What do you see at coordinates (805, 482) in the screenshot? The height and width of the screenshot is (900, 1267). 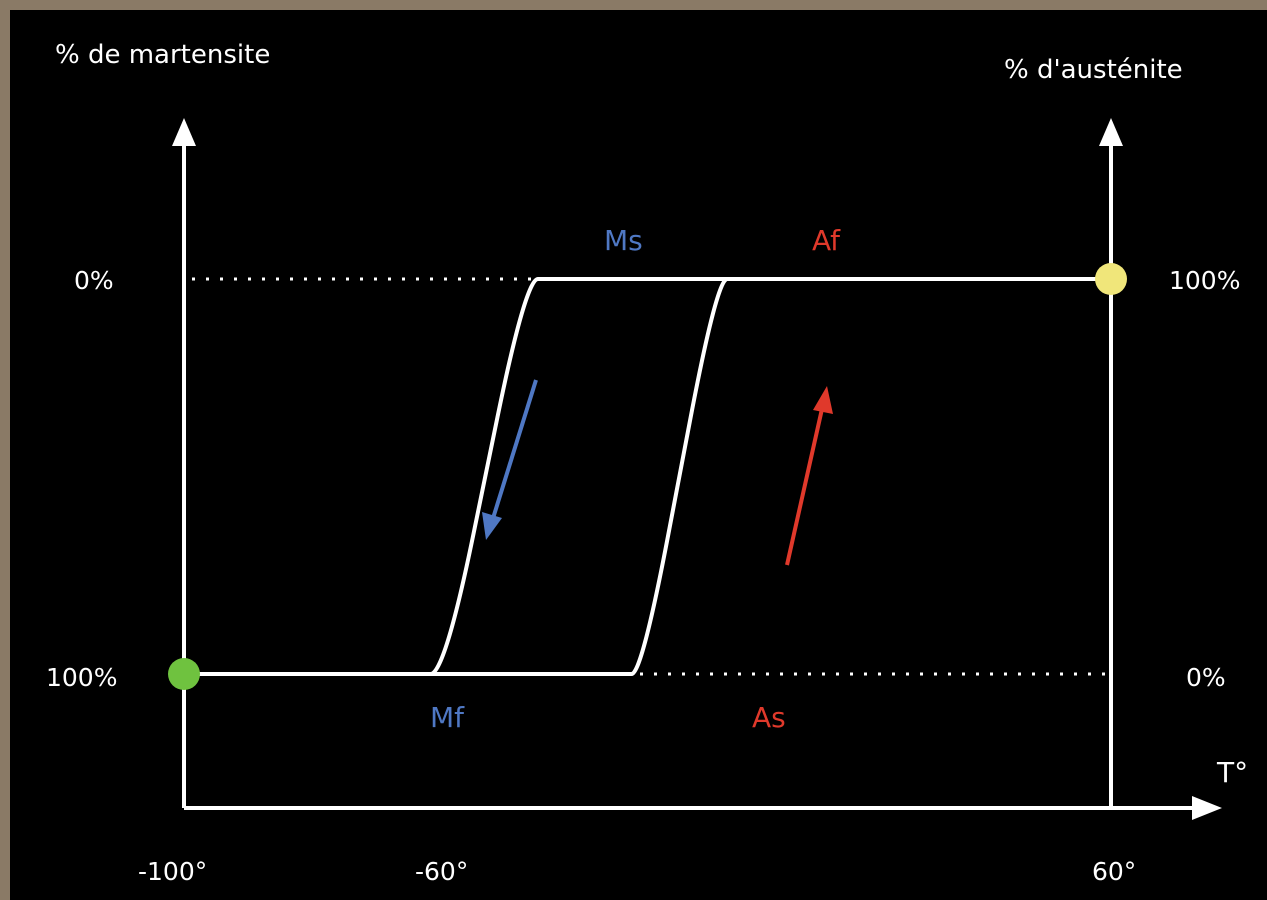 I see `heating-direction-arrow` at bounding box center [805, 482].